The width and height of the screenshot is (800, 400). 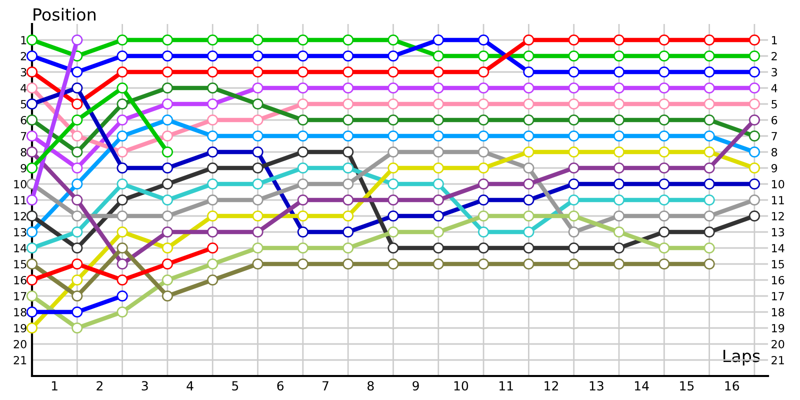 I want to click on y2-tick-label: 6, so click(x=775, y=120).